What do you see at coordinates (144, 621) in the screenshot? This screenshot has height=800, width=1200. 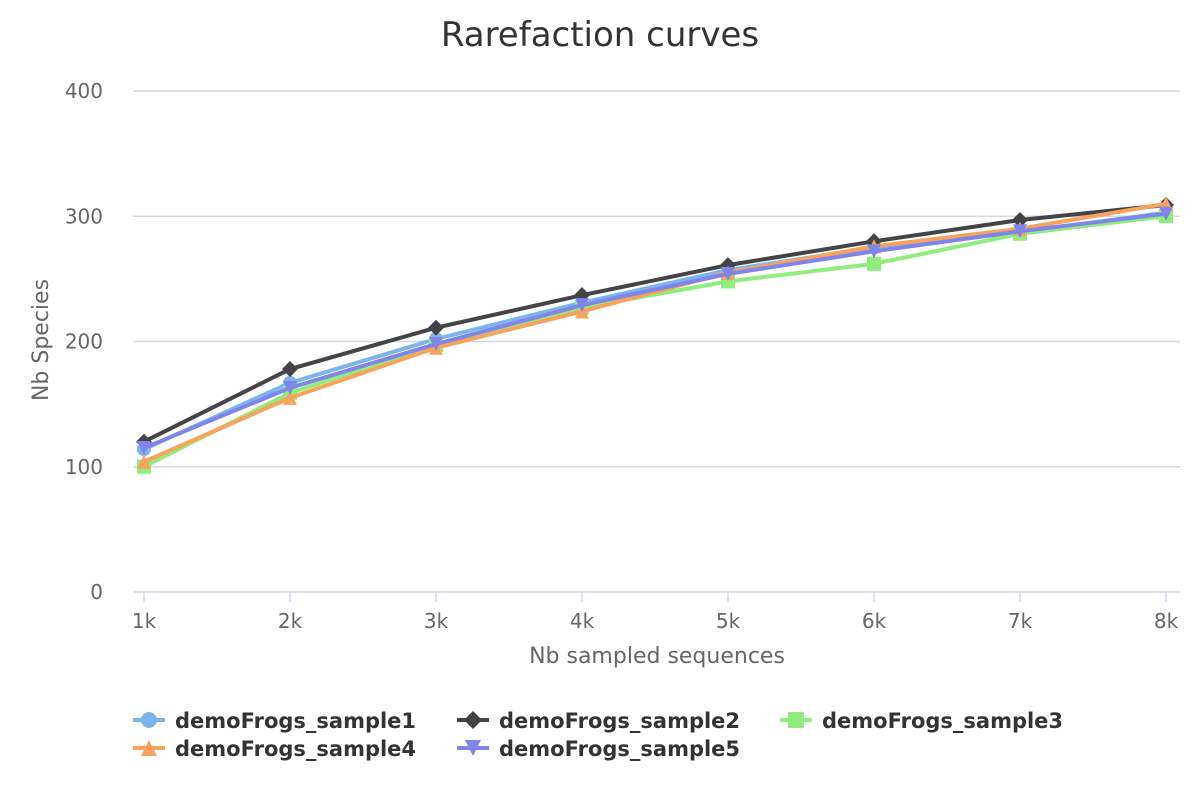 I see `x-tick-label: 1k` at bounding box center [144, 621].